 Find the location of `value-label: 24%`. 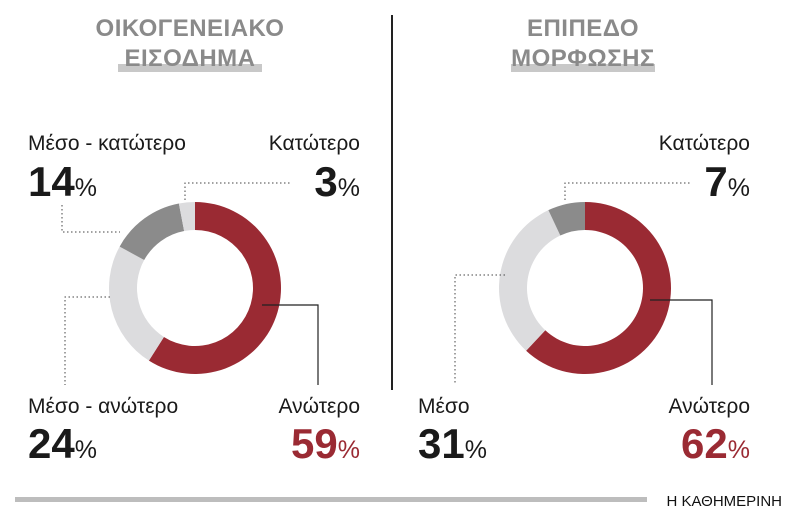

value-label: 24% is located at coordinates (62, 443).